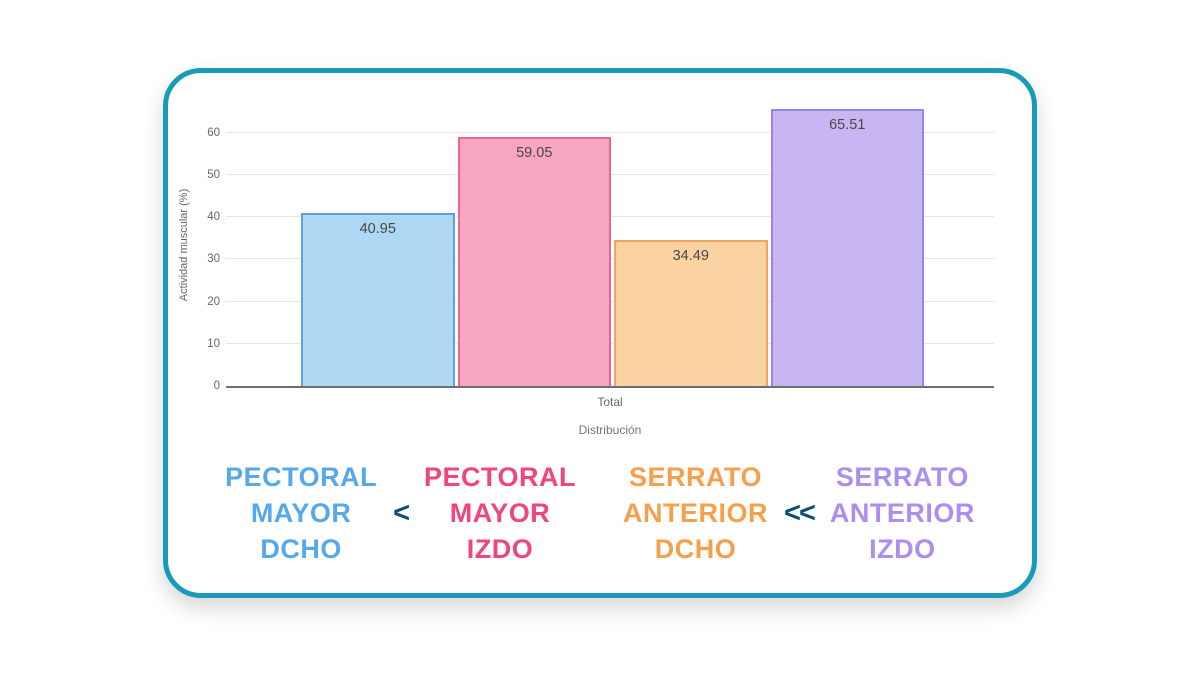 This screenshot has height=675, width=1200. I want to click on y-tick-label: 60, so click(213, 132).